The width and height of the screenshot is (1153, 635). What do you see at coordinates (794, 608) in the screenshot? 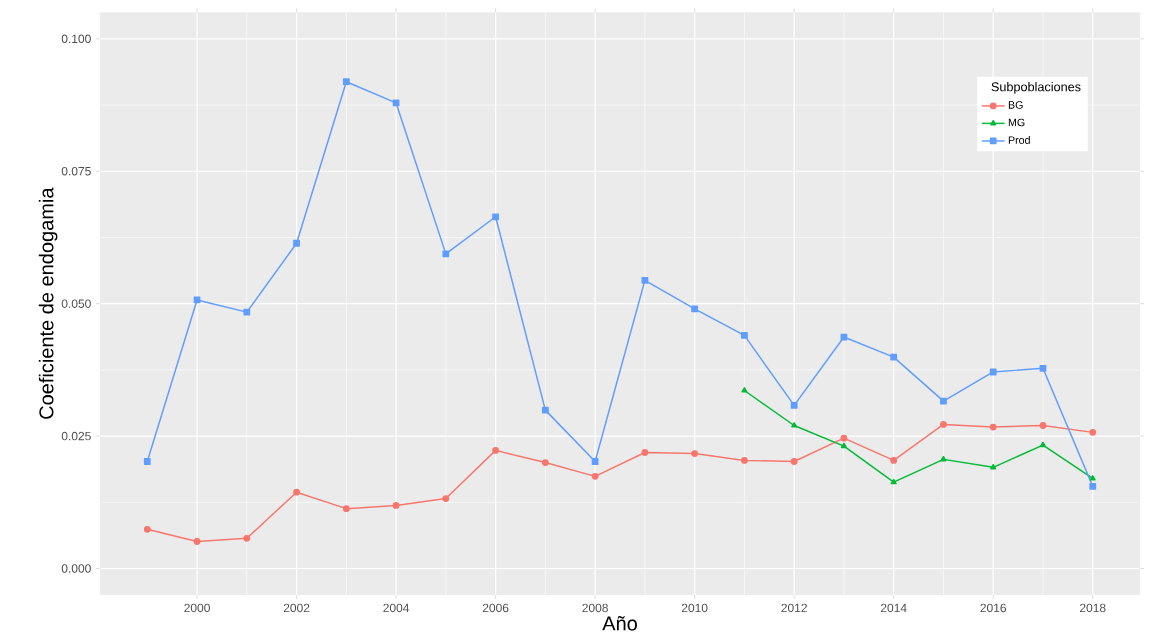
I see `x-tick-label: 2012` at bounding box center [794, 608].